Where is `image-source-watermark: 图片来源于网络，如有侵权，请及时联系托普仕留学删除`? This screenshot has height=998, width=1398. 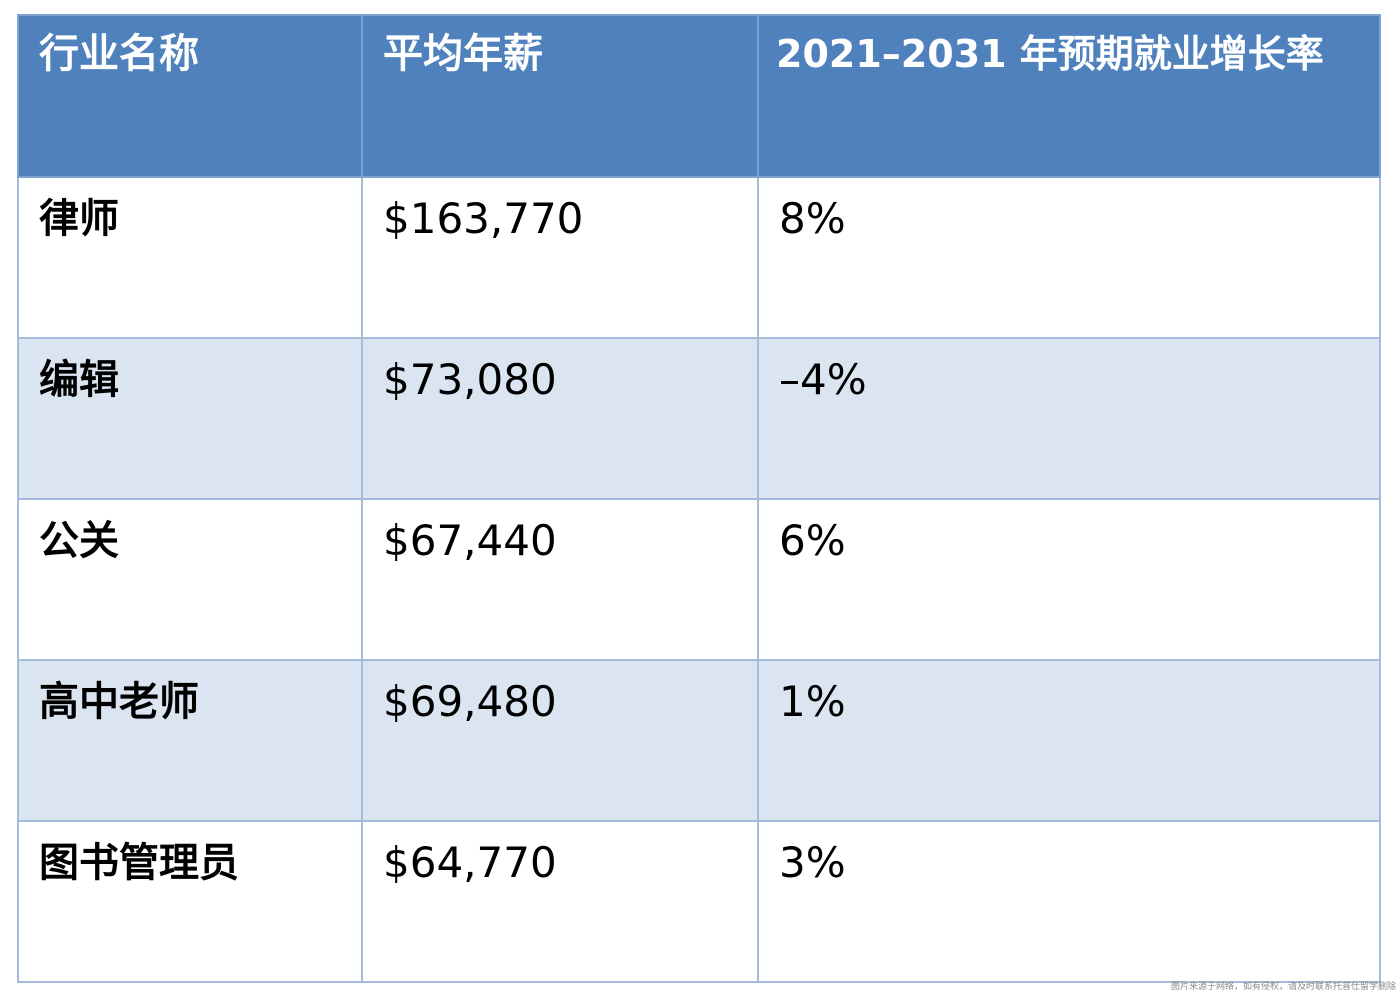 image-source-watermark: 图片来源于网络，如有侵权，请及时联系托普仕留学删除 is located at coordinates (1283, 987).